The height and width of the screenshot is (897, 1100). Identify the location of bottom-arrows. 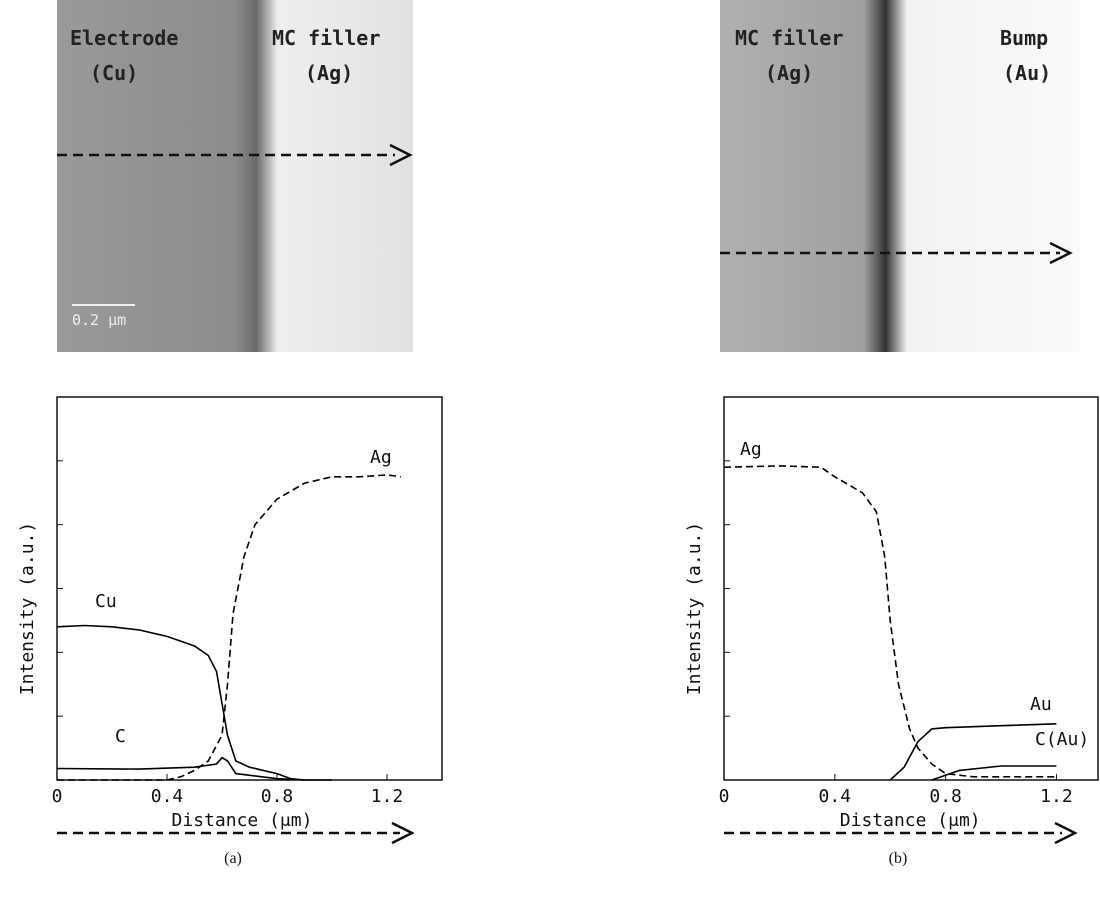
(567, 833).